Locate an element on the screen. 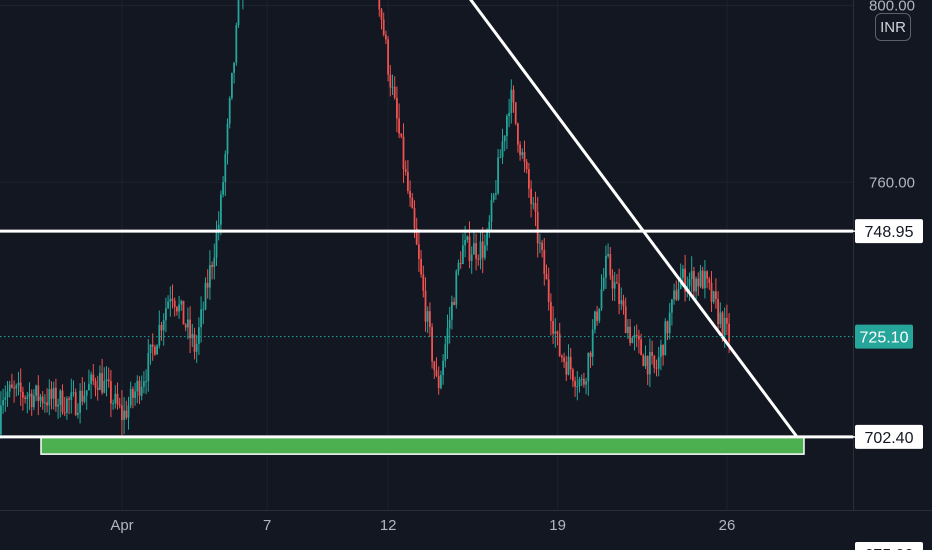 This screenshot has width=932, height=550. price-level-label-box is located at coordinates (889, 231).